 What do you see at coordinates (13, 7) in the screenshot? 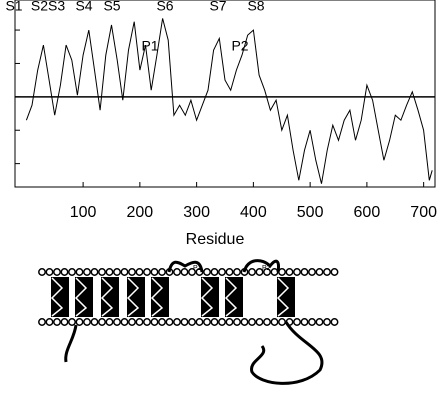
I see `annotation: S1` at bounding box center [13, 7].